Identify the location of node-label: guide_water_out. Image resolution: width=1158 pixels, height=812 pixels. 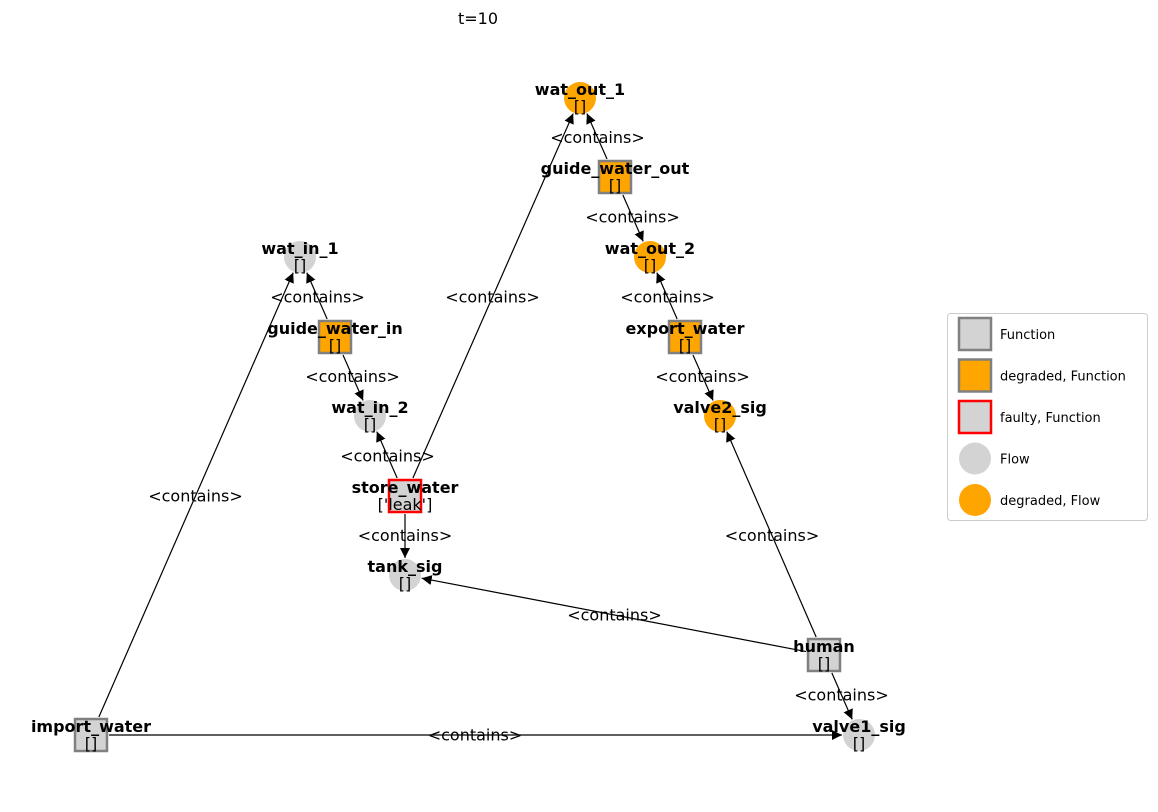
(615, 168).